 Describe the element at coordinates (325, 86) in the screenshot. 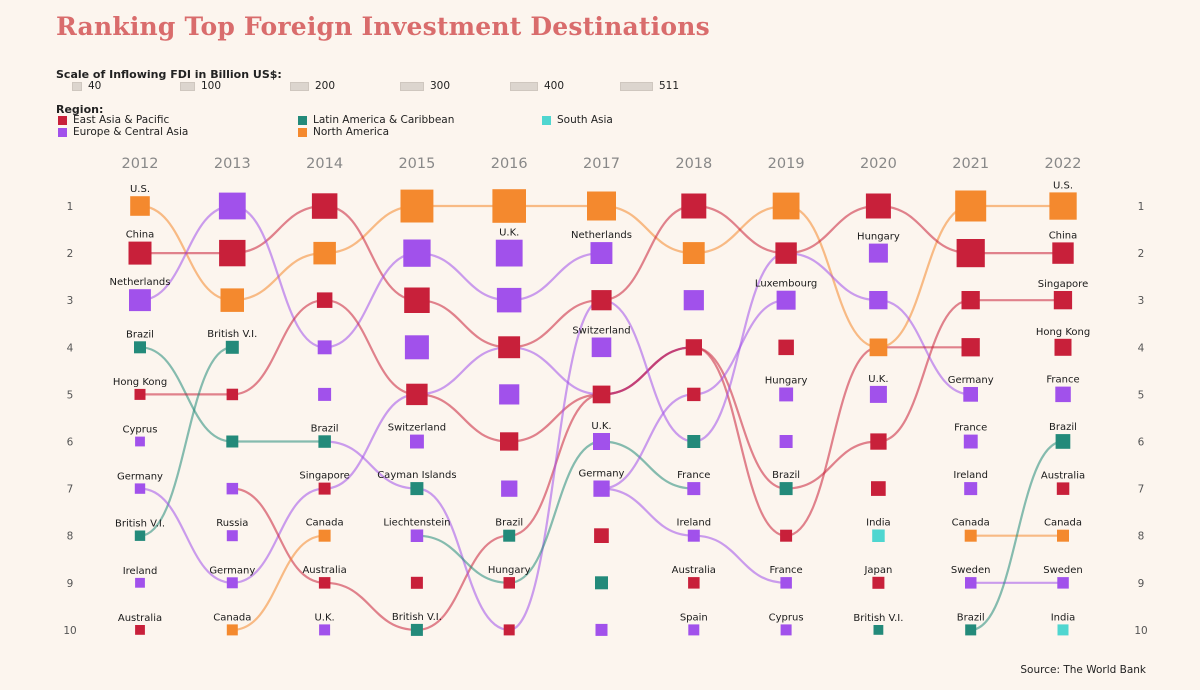

I see `scale-legend-label: 200` at that location.